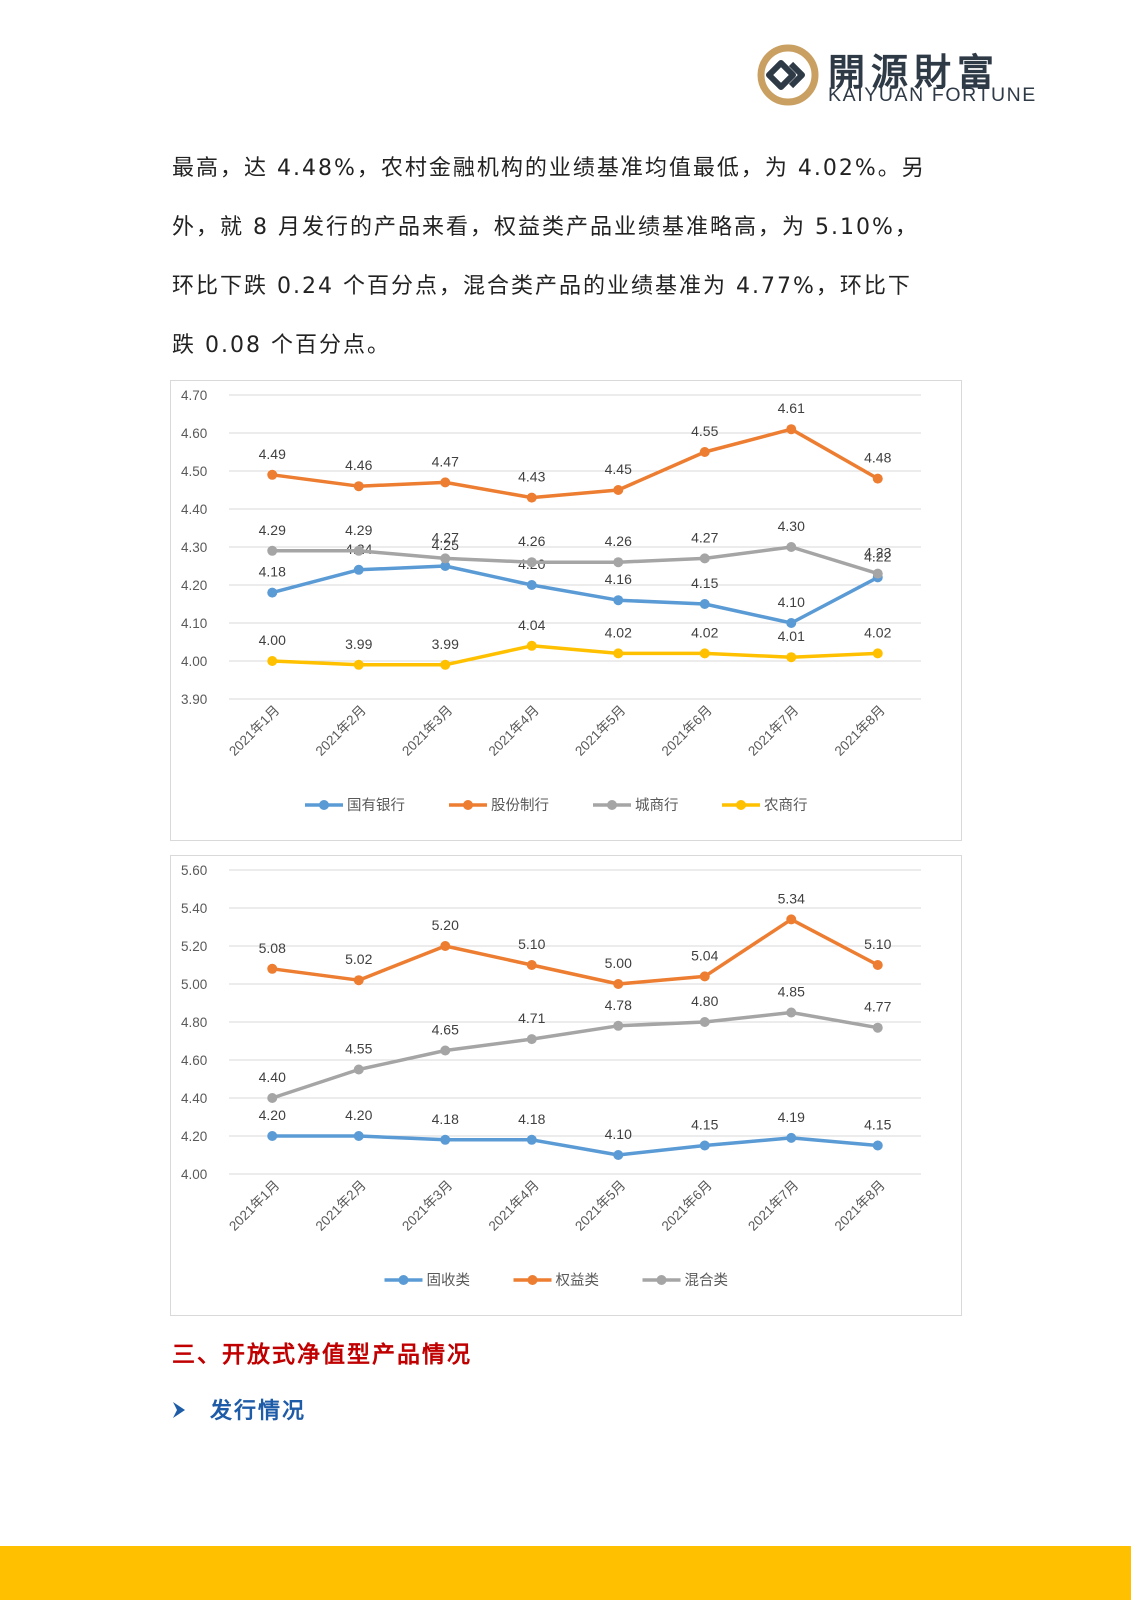  Describe the element at coordinates (545, 227) in the screenshot. I see `paragraph-line-2: 外，就 8 月发行的产品来看，权益类产品业绩基准略高，为 5.10%，` at that location.